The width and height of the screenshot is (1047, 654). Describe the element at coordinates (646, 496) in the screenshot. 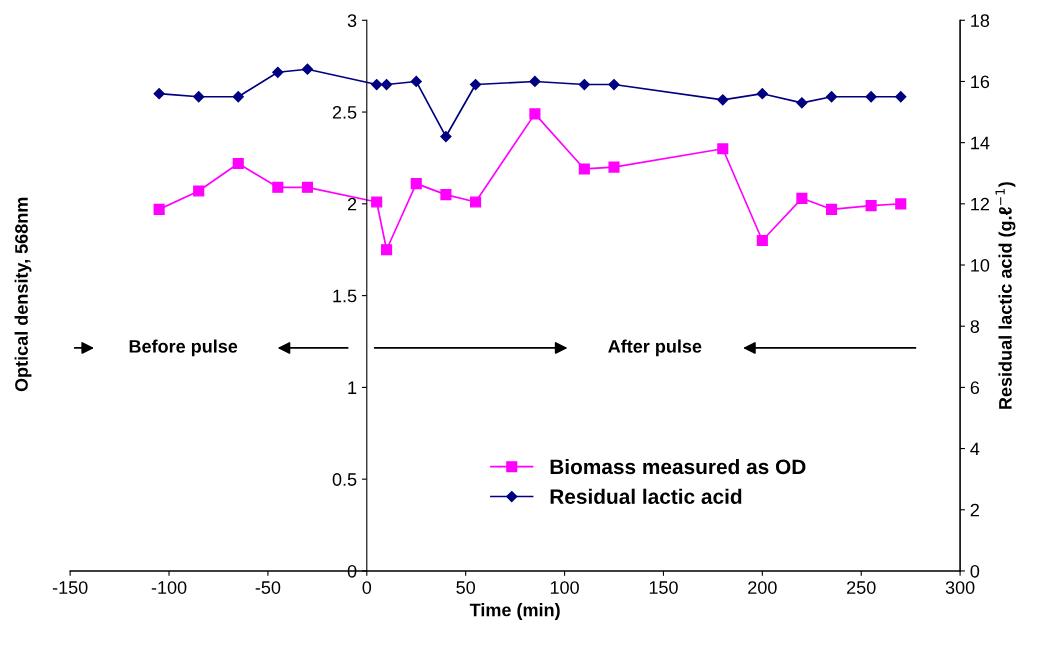

I see `legend-label: Residual lactic acid` at that location.